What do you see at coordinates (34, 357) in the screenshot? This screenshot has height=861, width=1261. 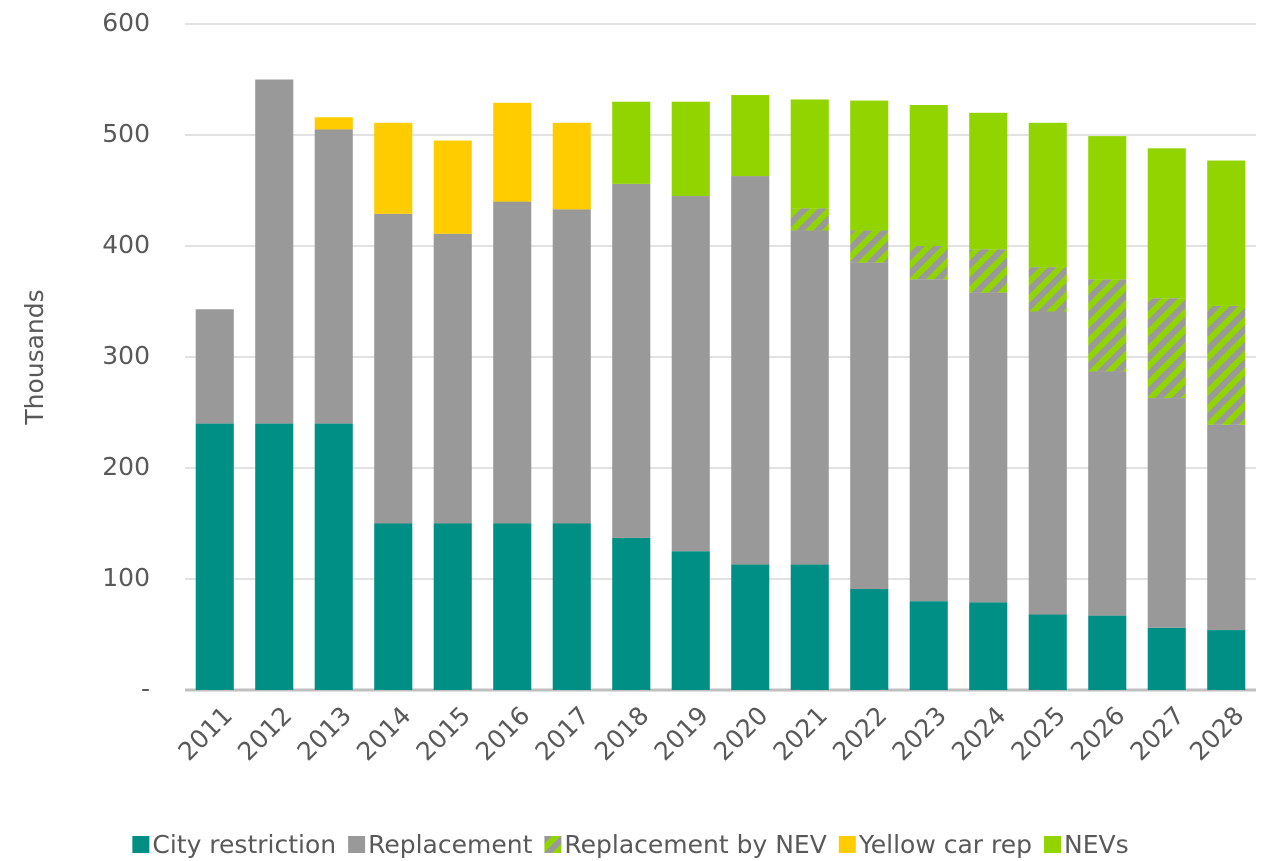 I see `y-axis-label: Thousands` at bounding box center [34, 357].